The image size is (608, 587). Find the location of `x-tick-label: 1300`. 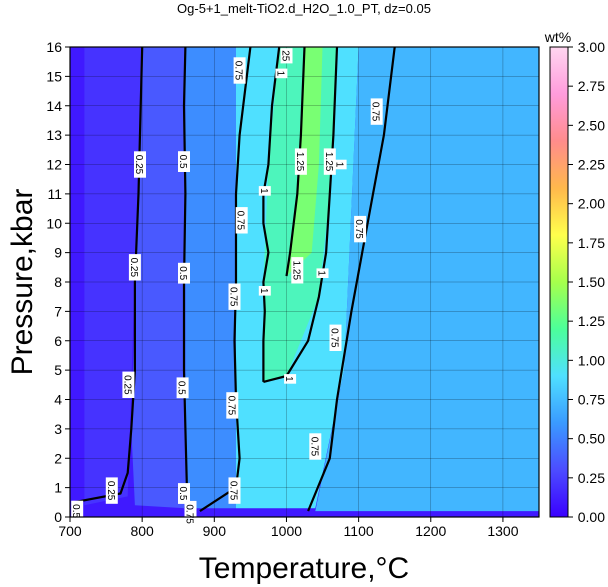

x-tick-label: 1300 is located at coordinates (502, 531).